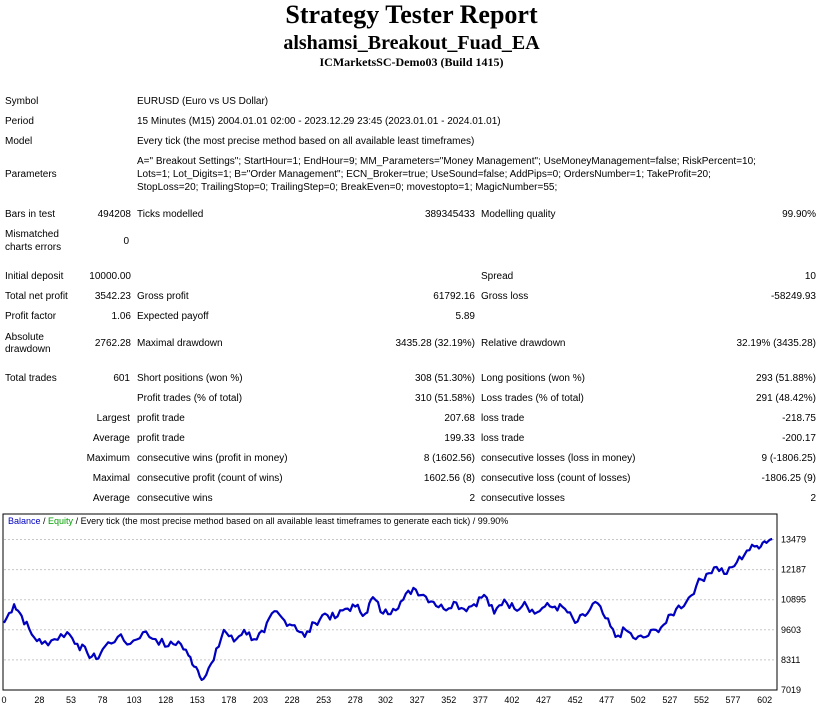 This screenshot has height=707, width=823. I want to click on loss-trades-label: Loss trades (% of total), so click(532, 398).